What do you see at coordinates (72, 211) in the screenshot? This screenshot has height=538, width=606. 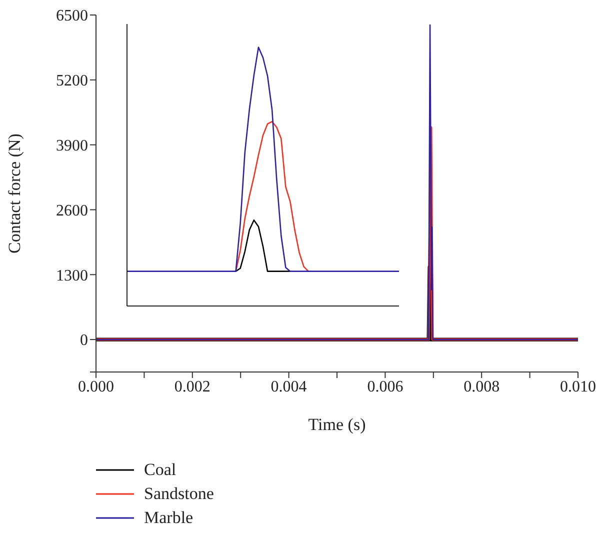 I see `y-tick-label: 2600` at bounding box center [72, 211].